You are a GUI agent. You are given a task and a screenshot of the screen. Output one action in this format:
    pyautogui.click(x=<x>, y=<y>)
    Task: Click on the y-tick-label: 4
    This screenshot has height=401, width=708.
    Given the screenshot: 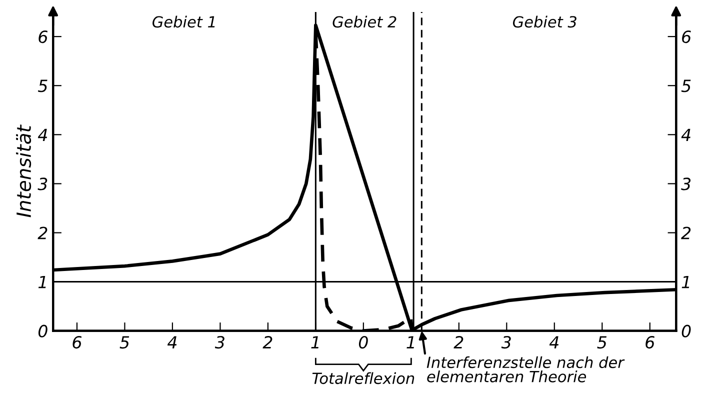 What is the action you would take?
    pyautogui.click(x=43, y=134)
    